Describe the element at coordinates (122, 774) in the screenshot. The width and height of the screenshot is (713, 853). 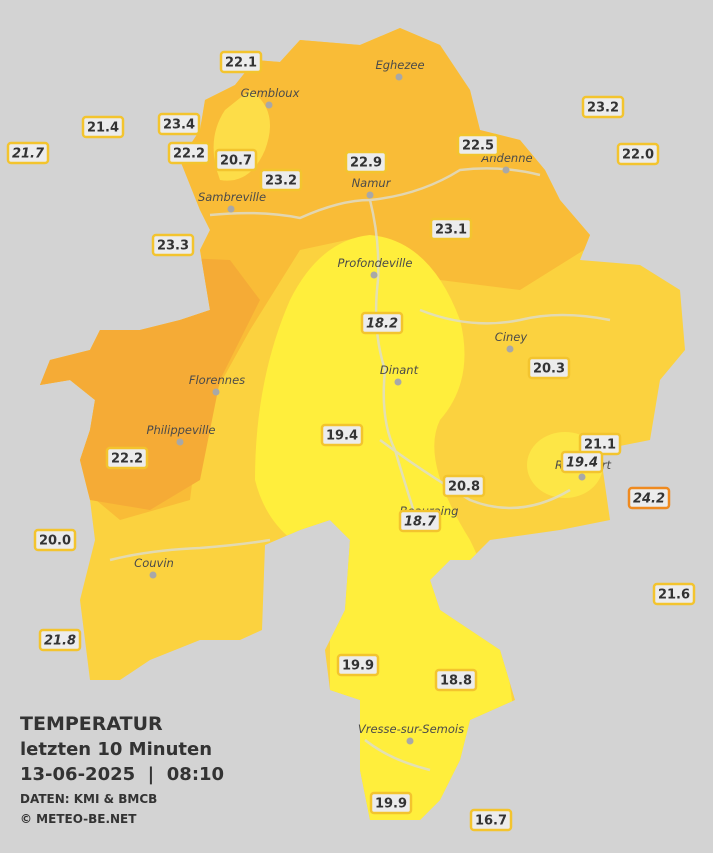
I see `legend-datetime: 13-06-2025 | 08:10` at that location.